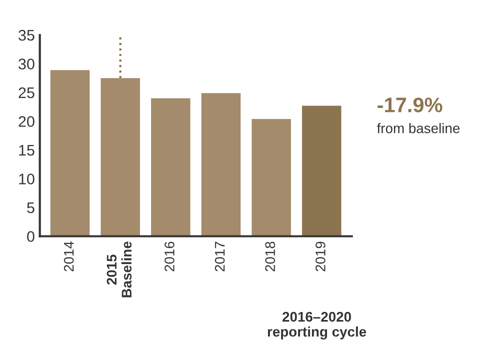 This screenshot has height=350, width=480. Describe the element at coordinates (418, 128) in the screenshot. I see `text: from baseline` at that location.